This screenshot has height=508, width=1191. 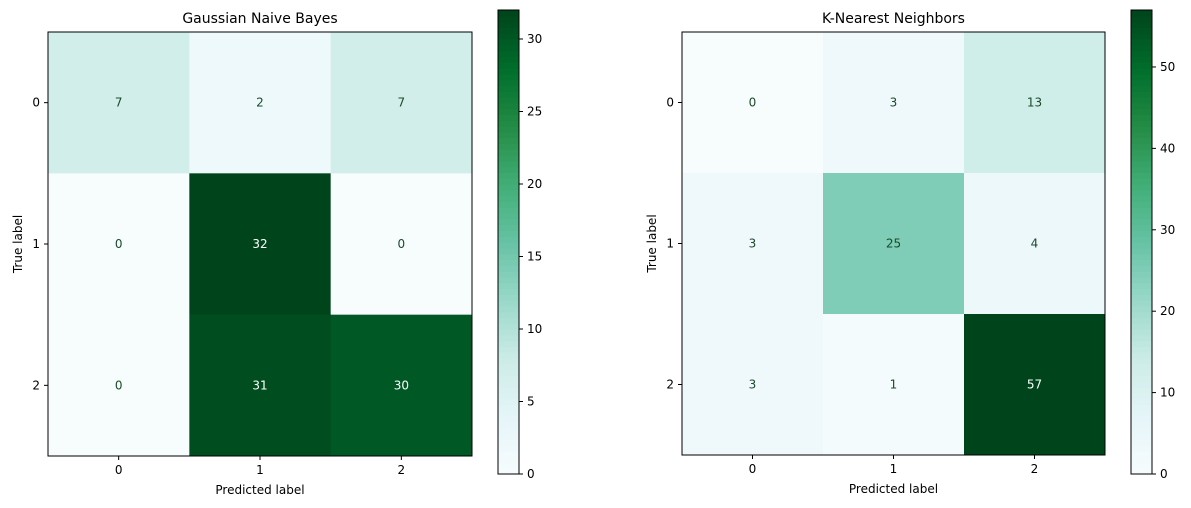 What do you see at coordinates (259, 244) in the screenshot?
I see `cell-value-label: 32` at bounding box center [259, 244].